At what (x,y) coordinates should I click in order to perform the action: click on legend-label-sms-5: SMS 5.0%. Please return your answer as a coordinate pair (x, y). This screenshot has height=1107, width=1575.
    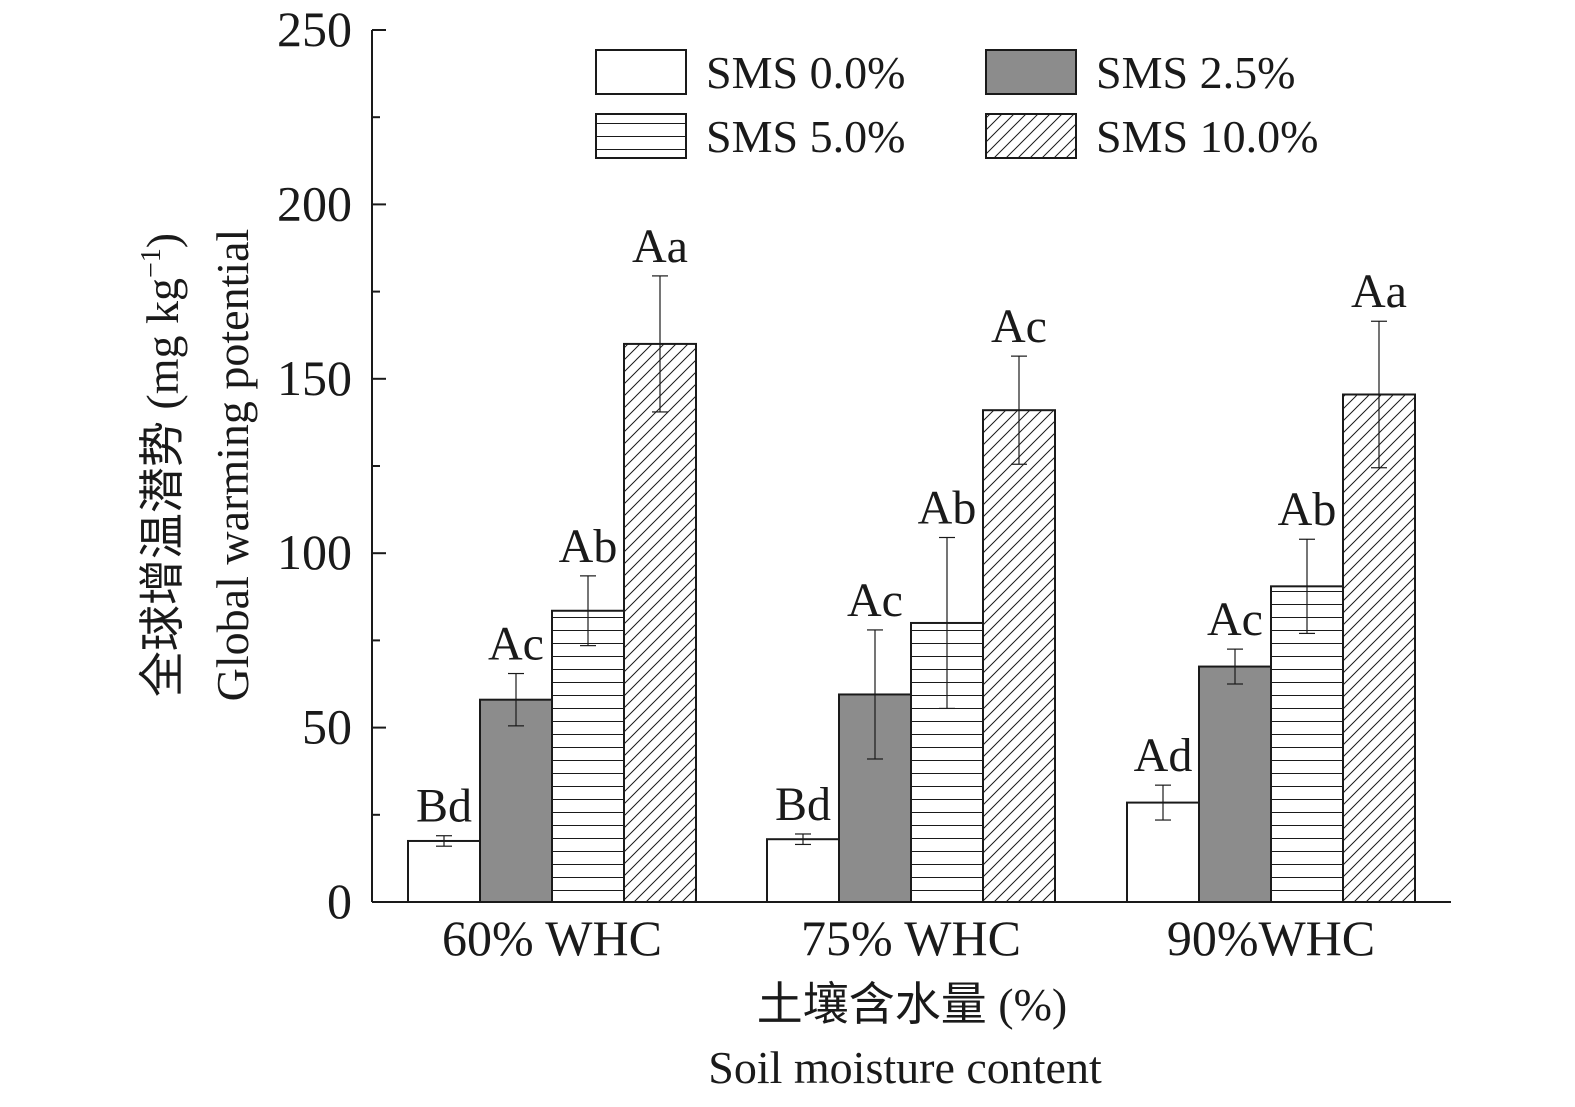
    Looking at the image, I should click on (805, 136).